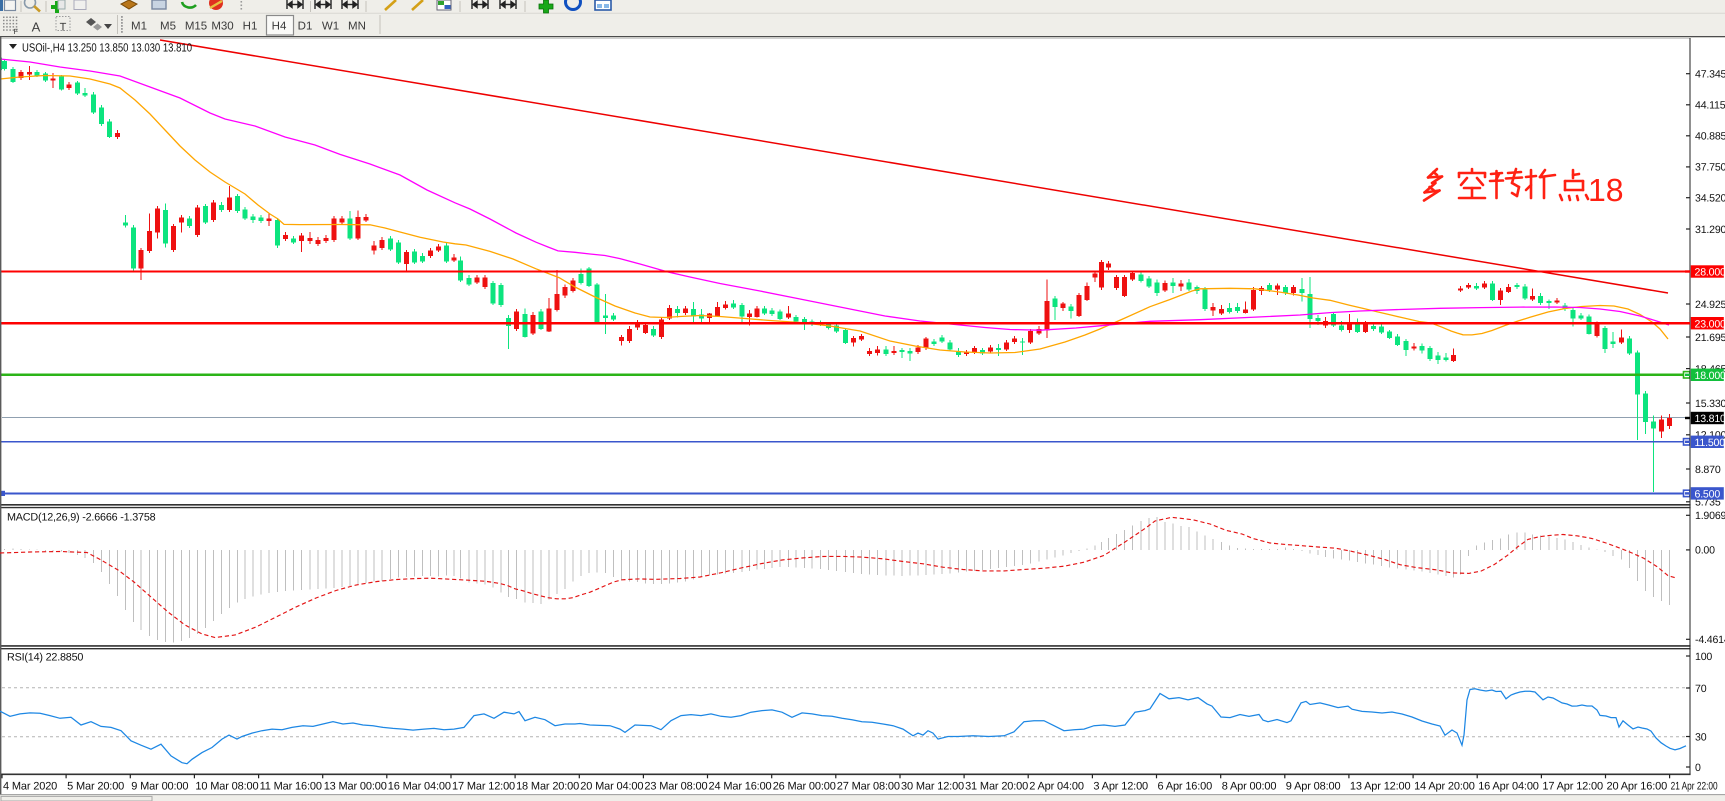 The height and width of the screenshot is (801, 1725). What do you see at coordinates (483, 787) in the screenshot?
I see `svg-text: 17 Mar 12:00` at bounding box center [483, 787].